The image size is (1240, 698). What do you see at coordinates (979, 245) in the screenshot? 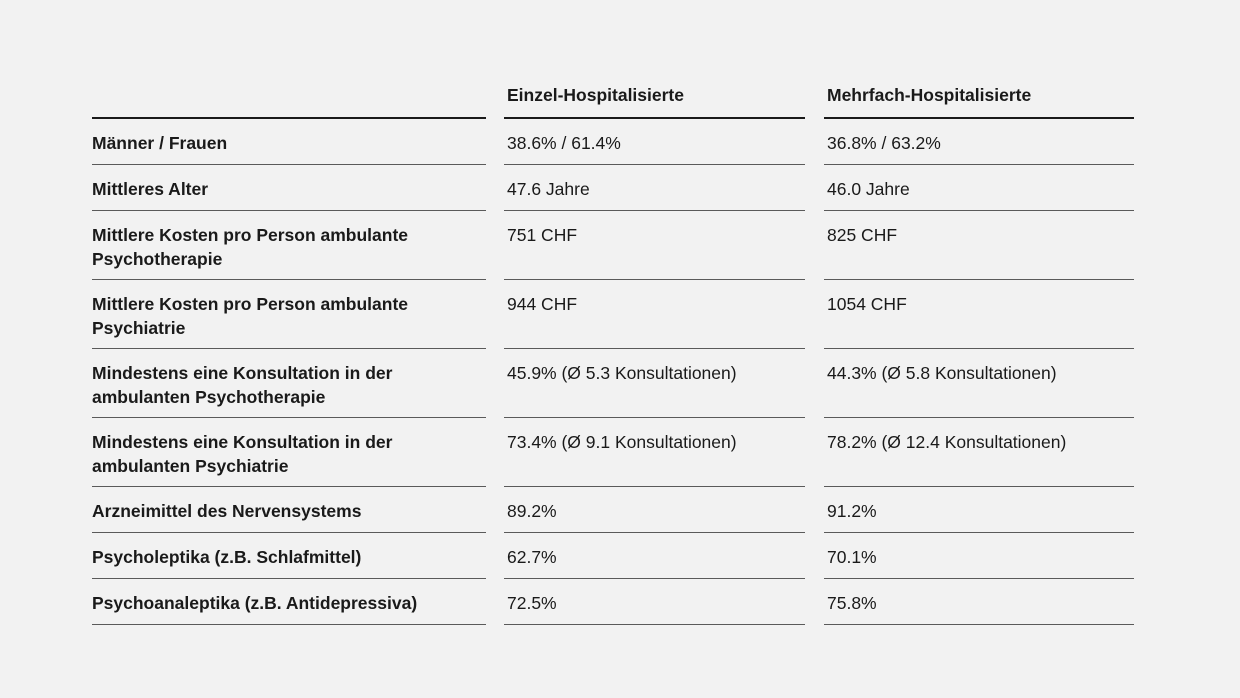
I see `cell-mehrfach: 825 CHF` at bounding box center [979, 245].